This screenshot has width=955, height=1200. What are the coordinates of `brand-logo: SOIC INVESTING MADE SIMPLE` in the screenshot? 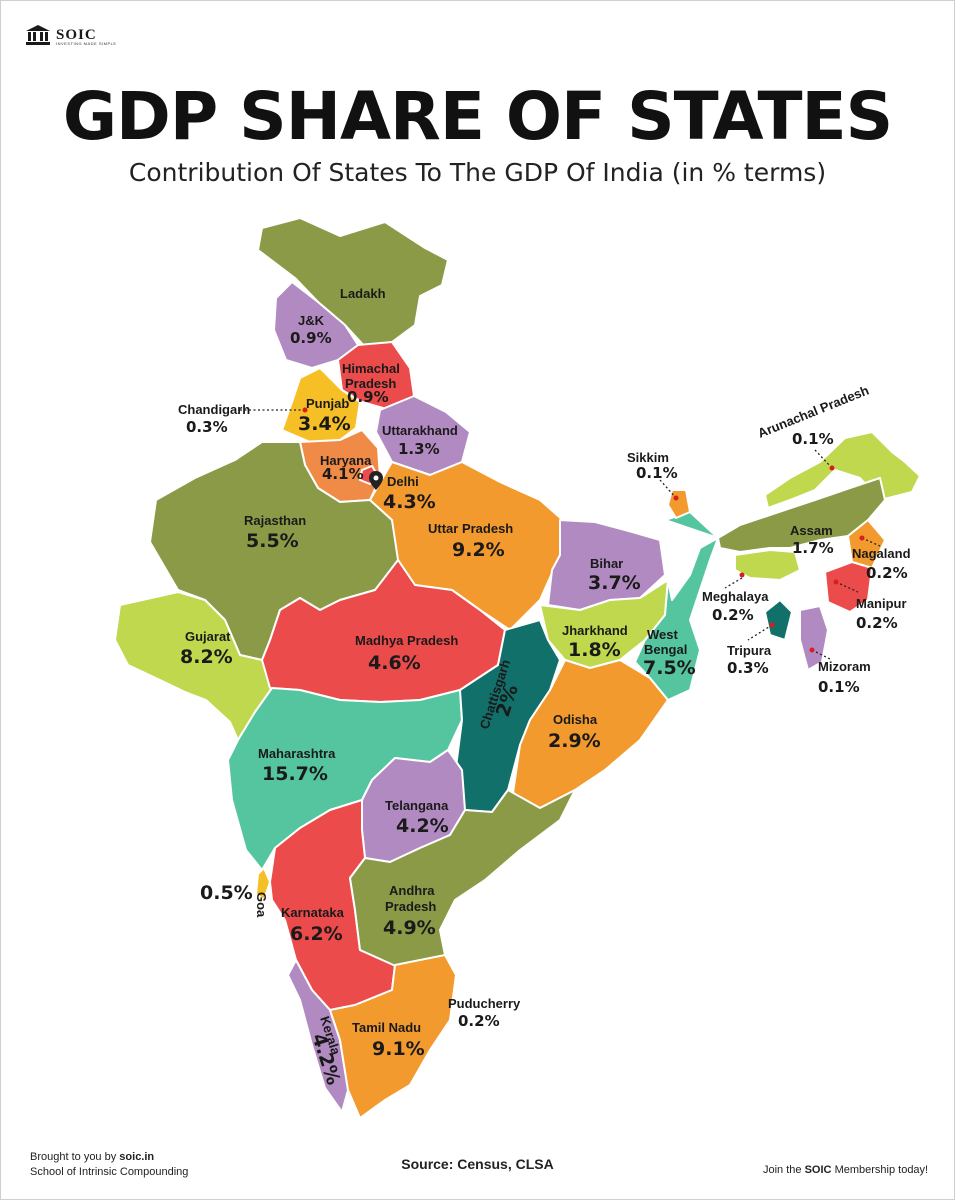 It's located at (70, 35).